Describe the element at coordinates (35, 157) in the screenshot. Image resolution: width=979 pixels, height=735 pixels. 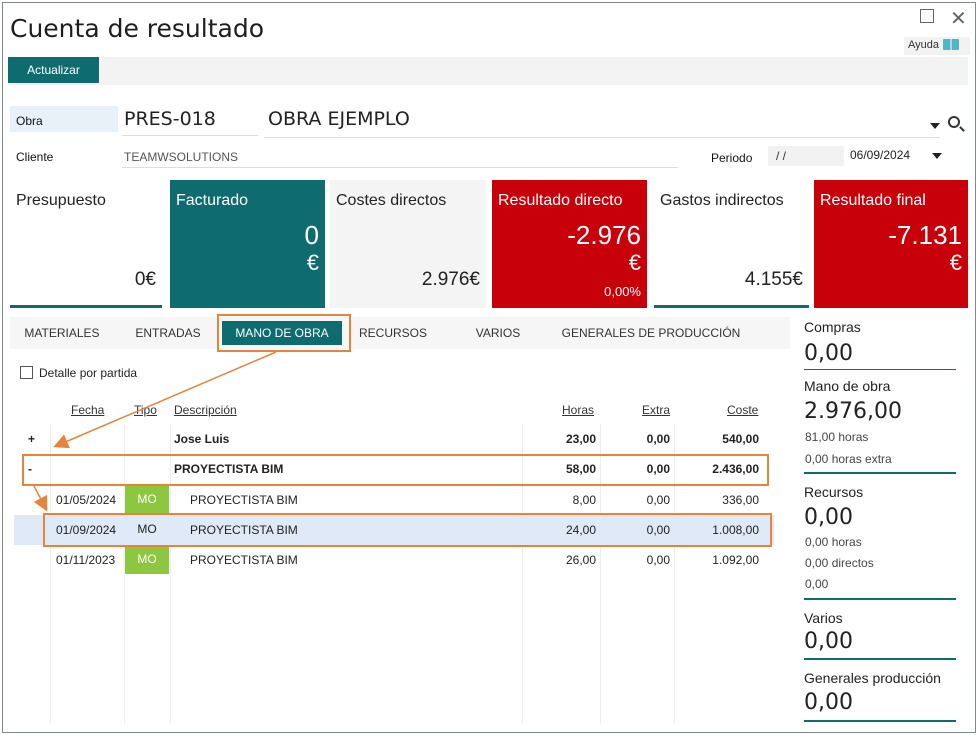
I see `cliente-label: Cliente` at that location.